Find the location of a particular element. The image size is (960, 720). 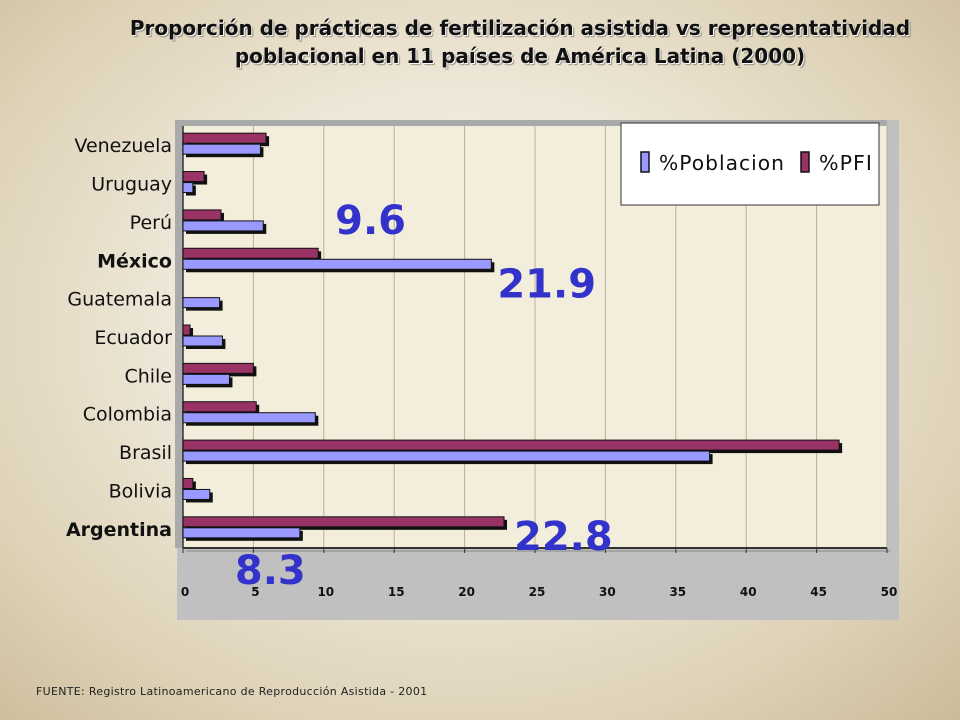

legend-swatch-pfi is located at coordinates (805, 162).